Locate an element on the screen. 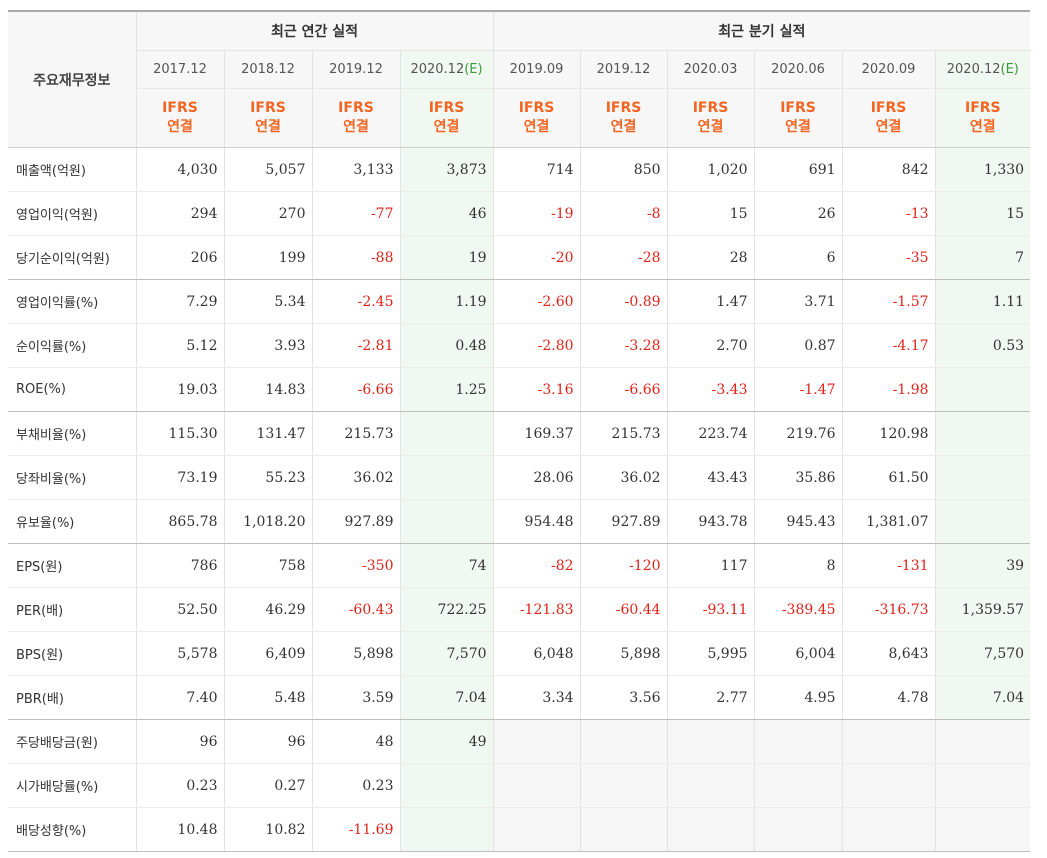  table-cell: -3.43 is located at coordinates (710, 389).